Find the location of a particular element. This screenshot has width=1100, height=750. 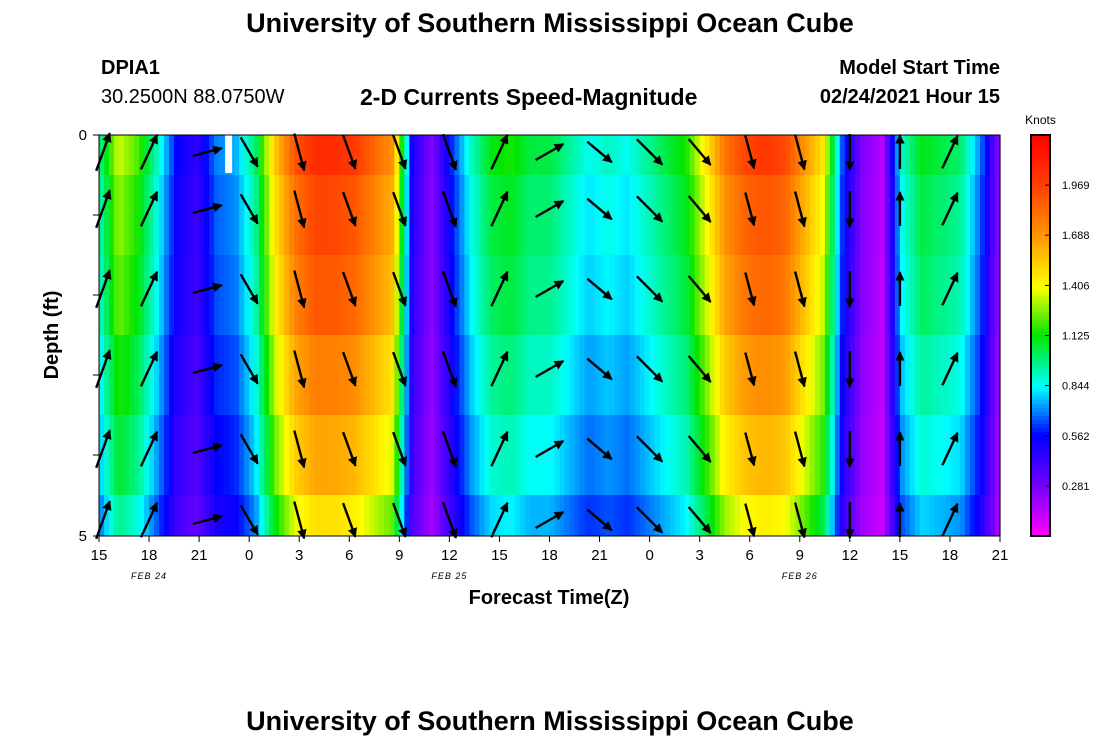

model-start-value: 02/24/2021 Hour 15 is located at coordinates (909, 97).